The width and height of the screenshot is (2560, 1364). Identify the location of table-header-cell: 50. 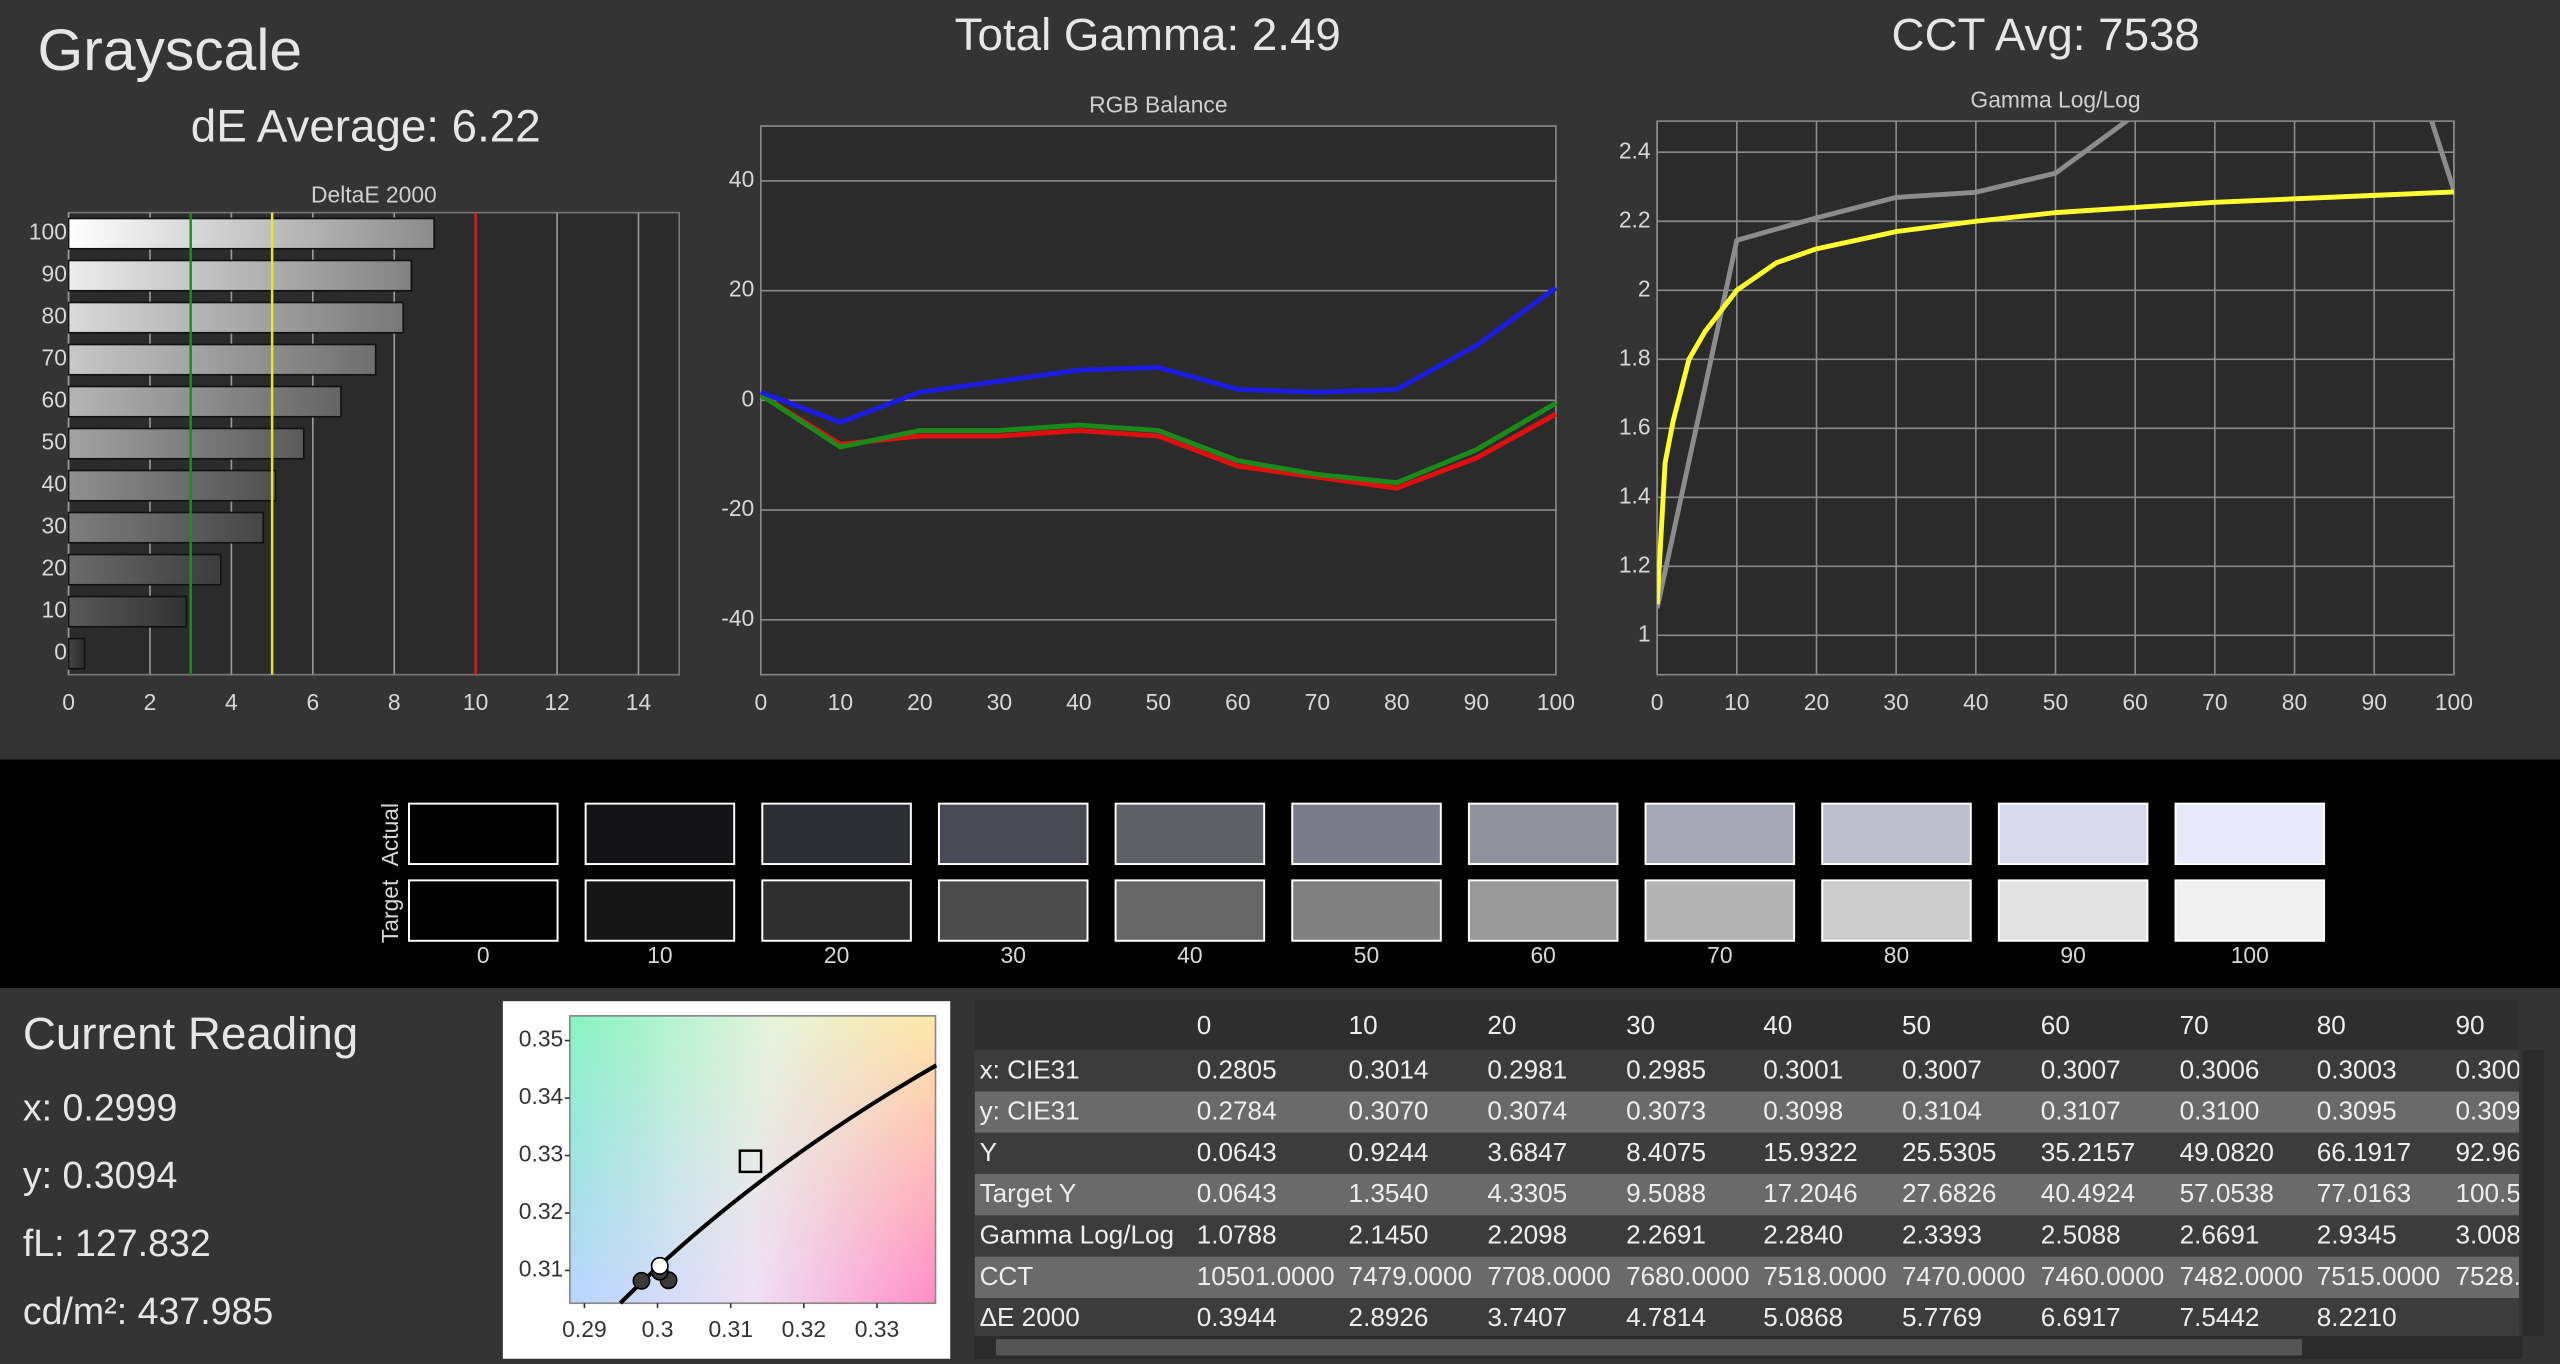
(1916, 1025).